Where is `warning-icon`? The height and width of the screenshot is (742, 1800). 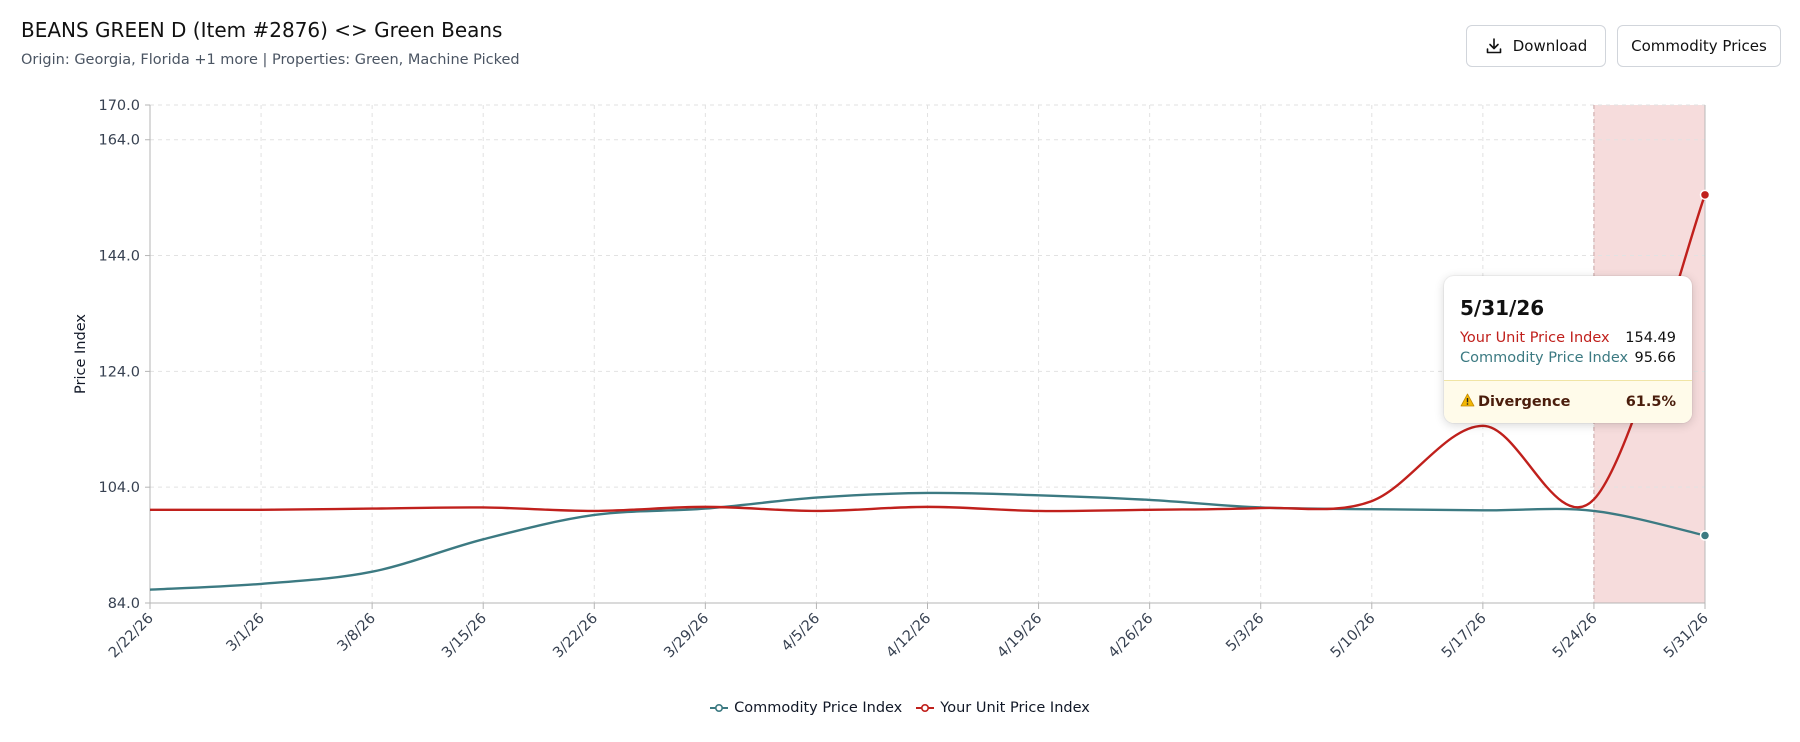
warning-icon is located at coordinates (1467, 402).